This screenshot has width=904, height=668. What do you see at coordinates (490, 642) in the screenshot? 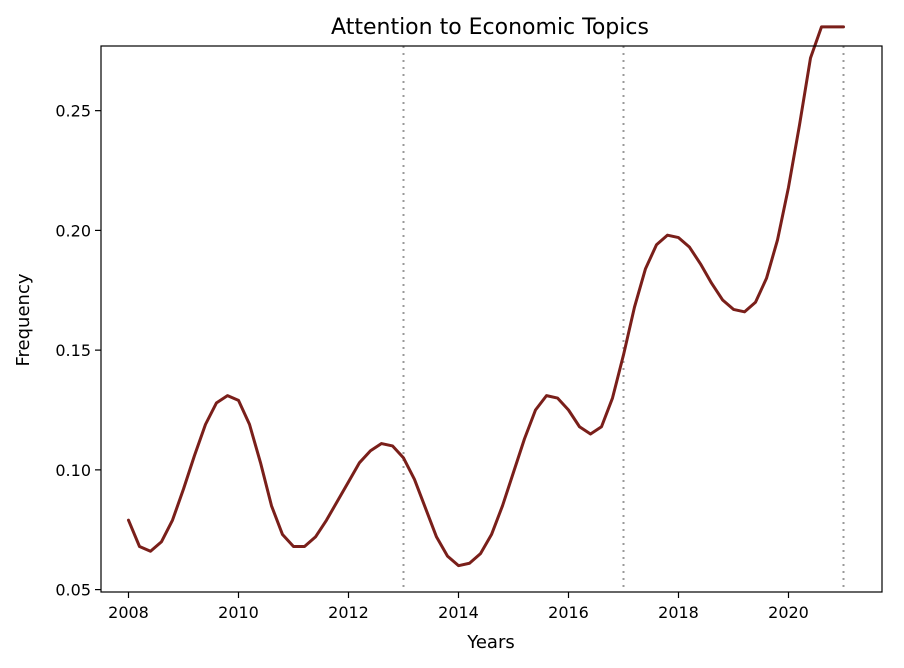
I see `x-axis-label: Years` at bounding box center [490, 642].